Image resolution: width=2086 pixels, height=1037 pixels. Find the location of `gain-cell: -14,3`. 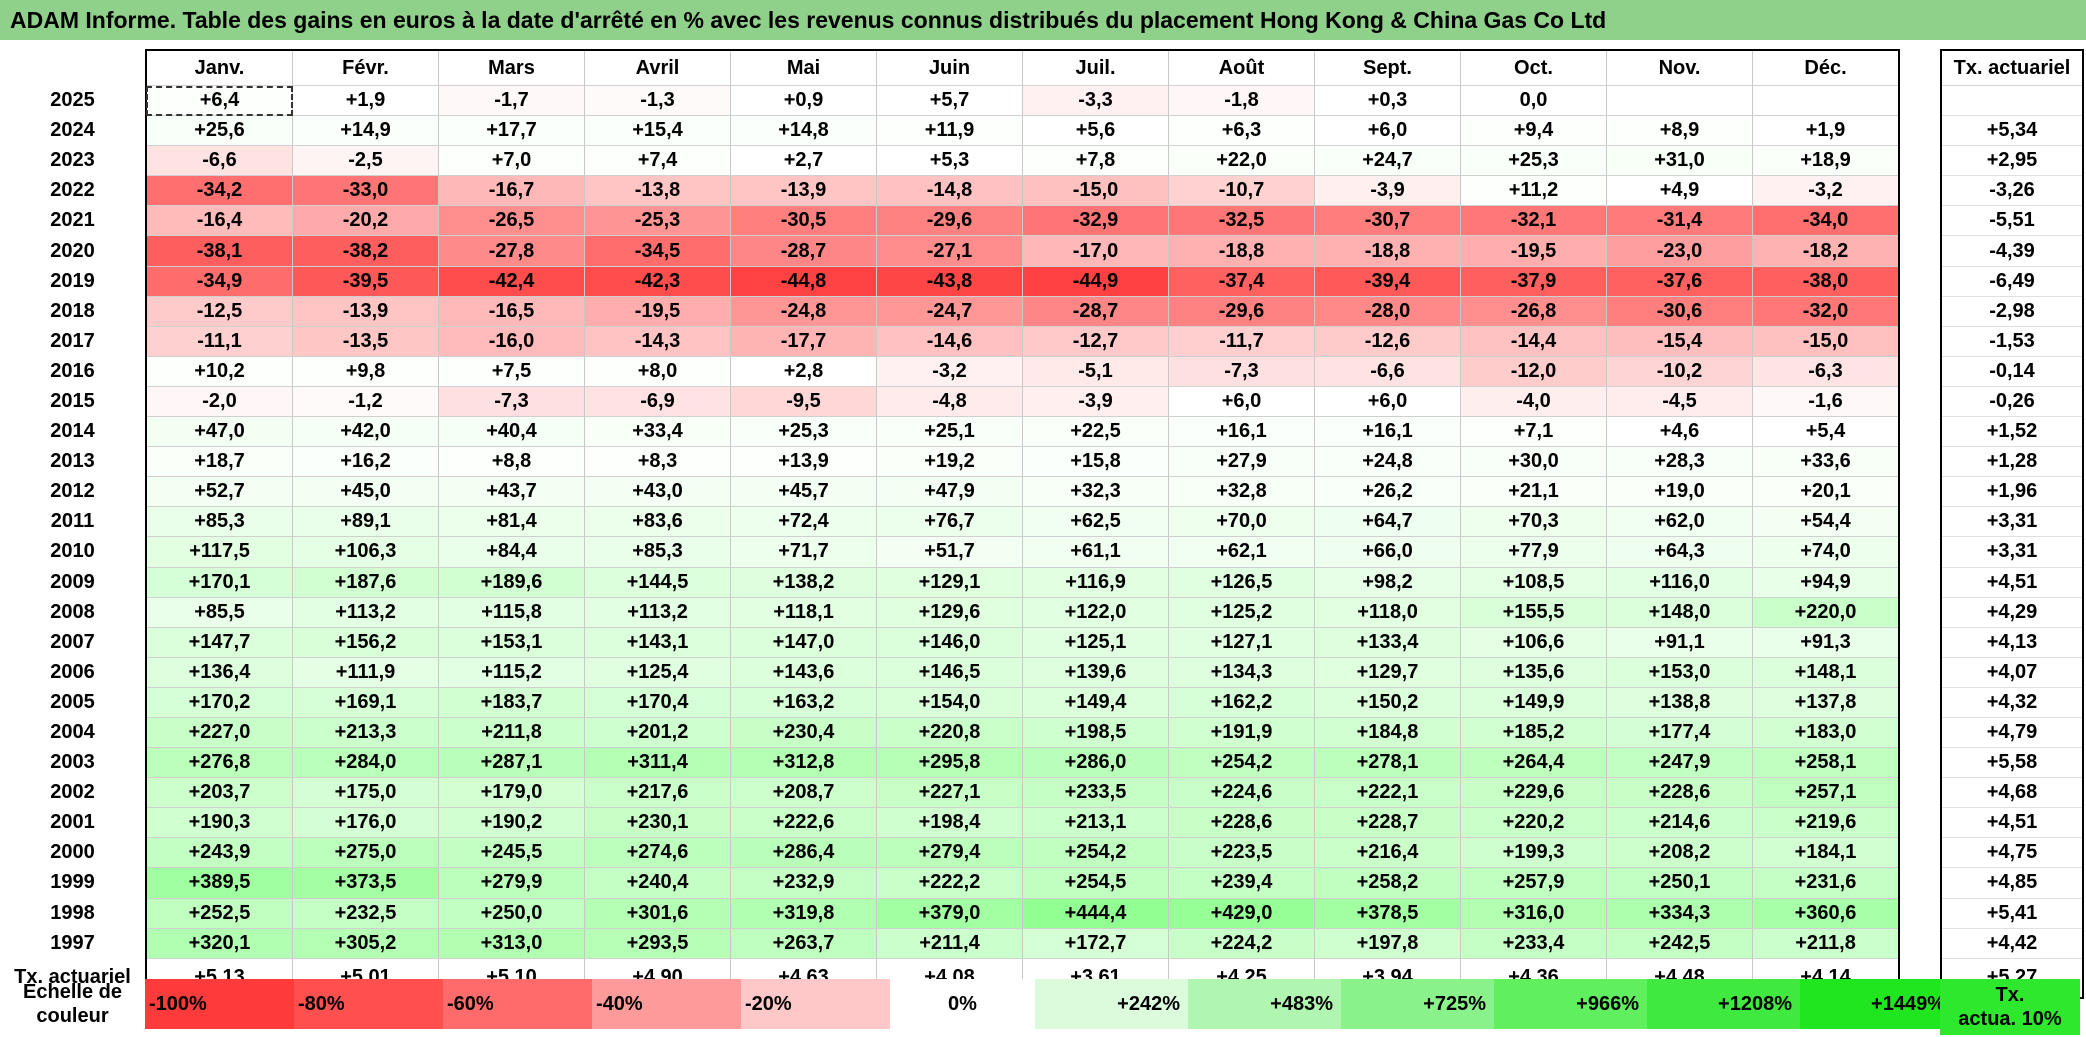

gain-cell: -14,3 is located at coordinates (657, 341).